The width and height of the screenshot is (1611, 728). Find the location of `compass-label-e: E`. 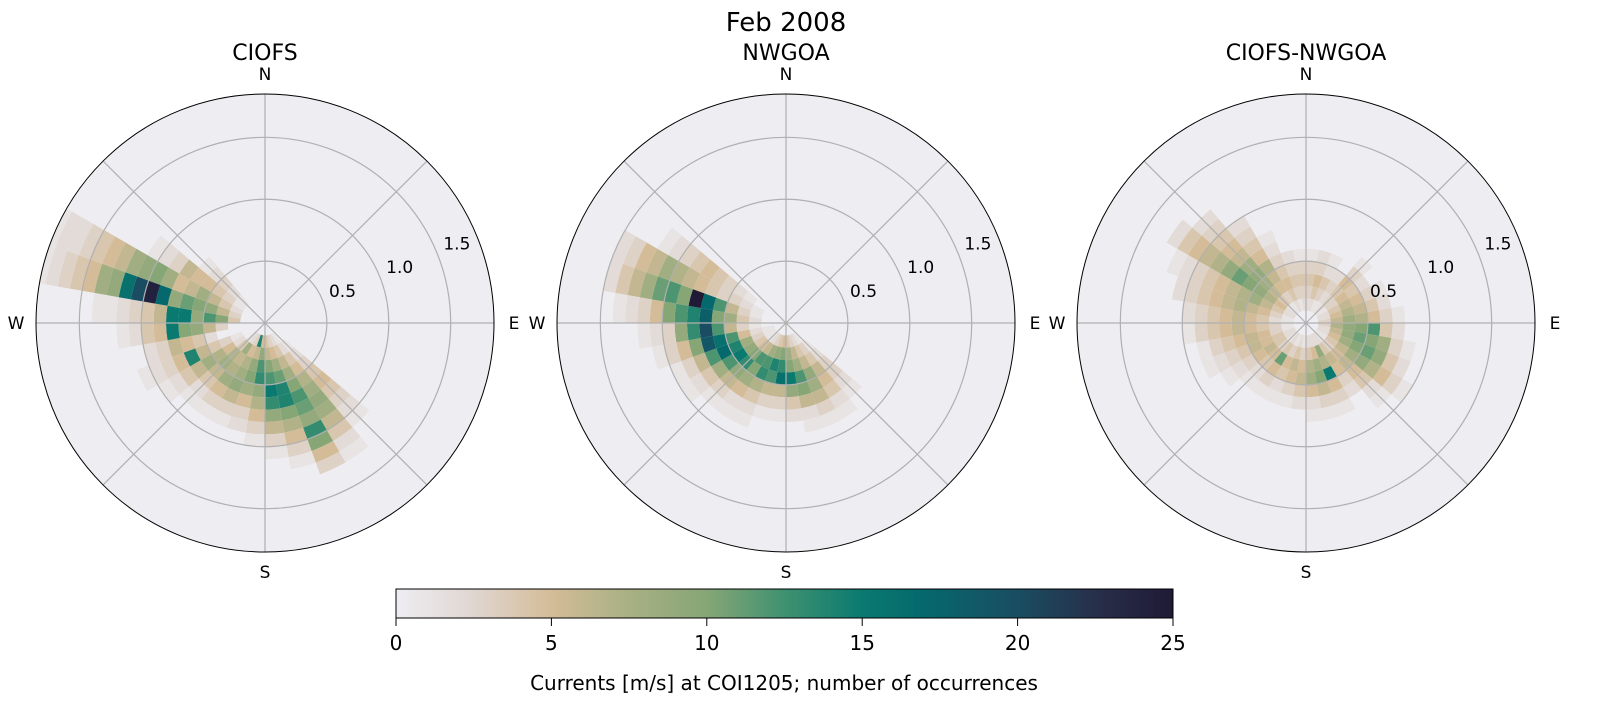

compass-label-e: E is located at coordinates (514, 324).